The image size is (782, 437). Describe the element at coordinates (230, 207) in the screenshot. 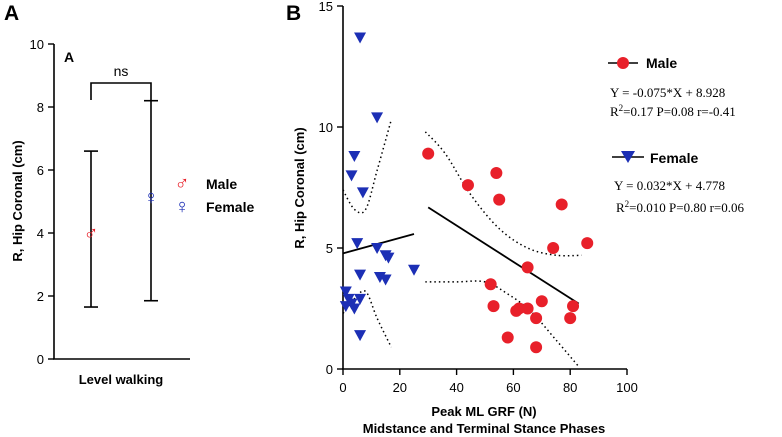

I see `female-legend-label: Female` at that location.